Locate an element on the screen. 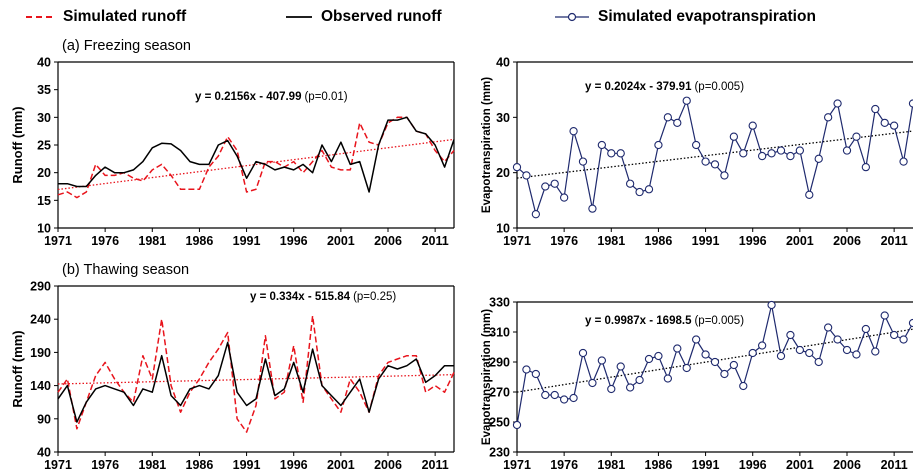 Image resolution: width=913 pixels, height=476 pixels. y-tick-label: 270 is located at coordinates (499, 393).